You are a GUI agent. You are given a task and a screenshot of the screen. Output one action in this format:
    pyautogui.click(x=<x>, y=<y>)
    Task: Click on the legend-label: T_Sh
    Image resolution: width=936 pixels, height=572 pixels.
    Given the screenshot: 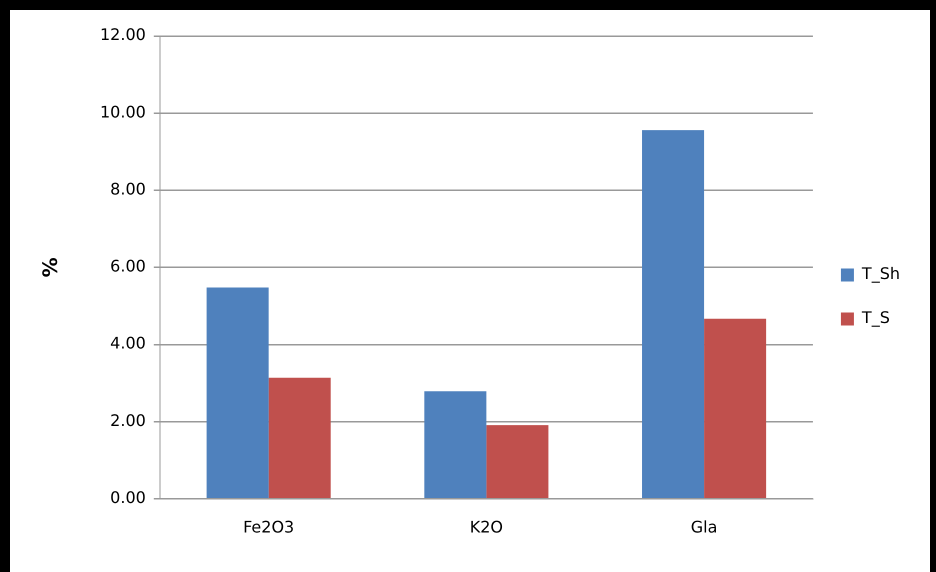 What is the action you would take?
    pyautogui.click(x=880, y=274)
    